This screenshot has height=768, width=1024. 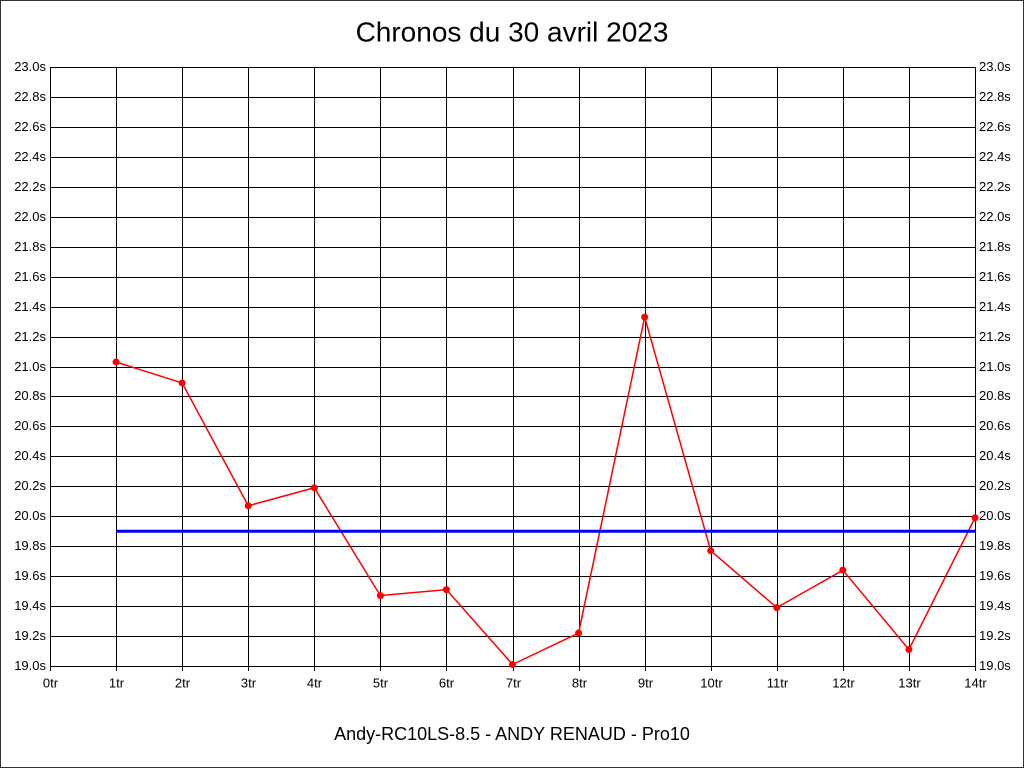 I want to click on y2-tick-label: 21.2s, so click(x=995, y=336).